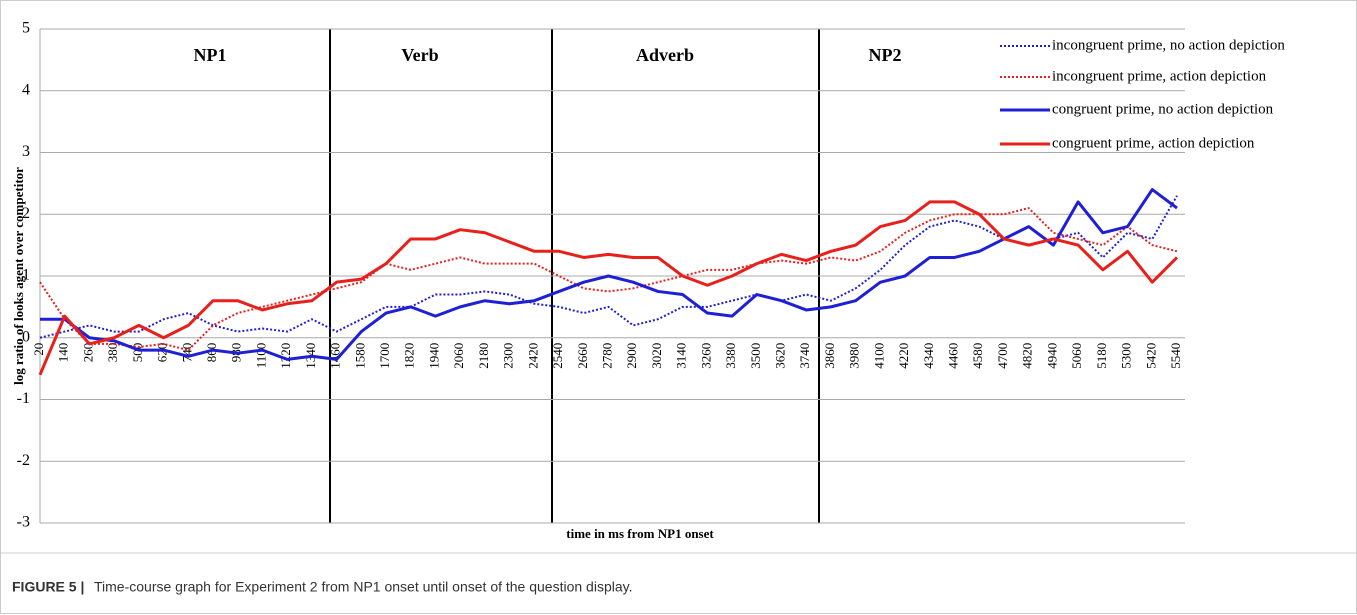 The height and width of the screenshot is (615, 1357). I want to click on x-tick-label: 4460, so click(953, 356).